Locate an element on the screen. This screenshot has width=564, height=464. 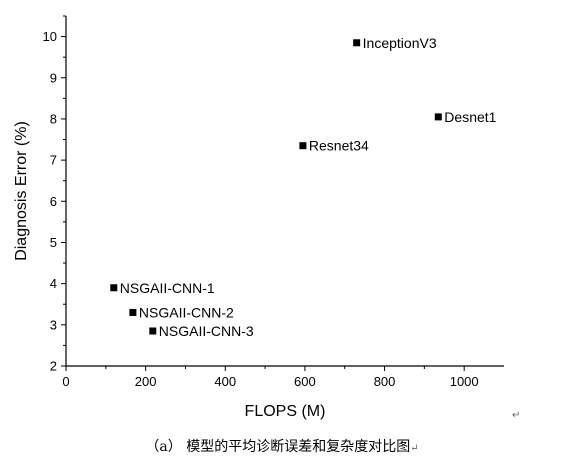
y-tick-label: 3 is located at coordinates (53, 324).